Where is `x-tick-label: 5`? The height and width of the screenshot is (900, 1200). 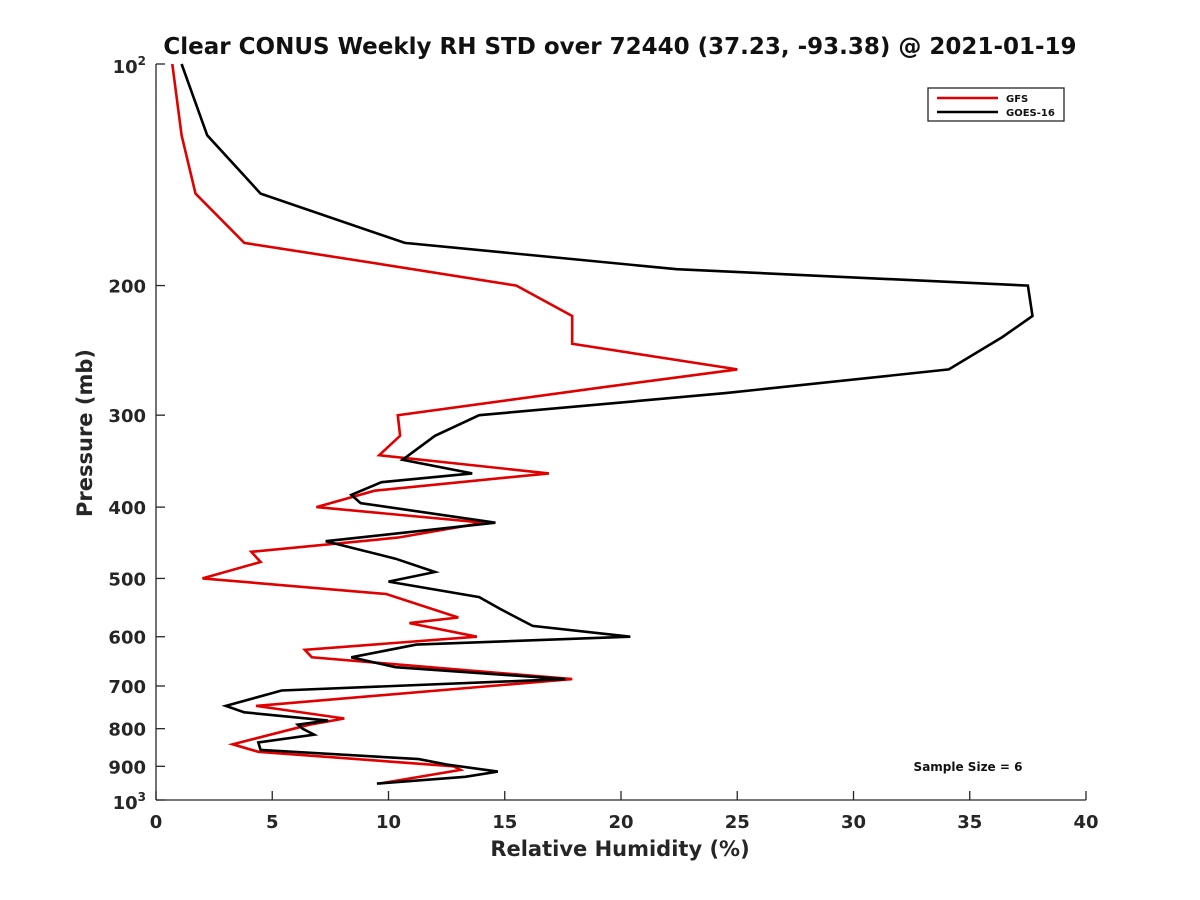 x-tick-label: 5 is located at coordinates (272, 822).